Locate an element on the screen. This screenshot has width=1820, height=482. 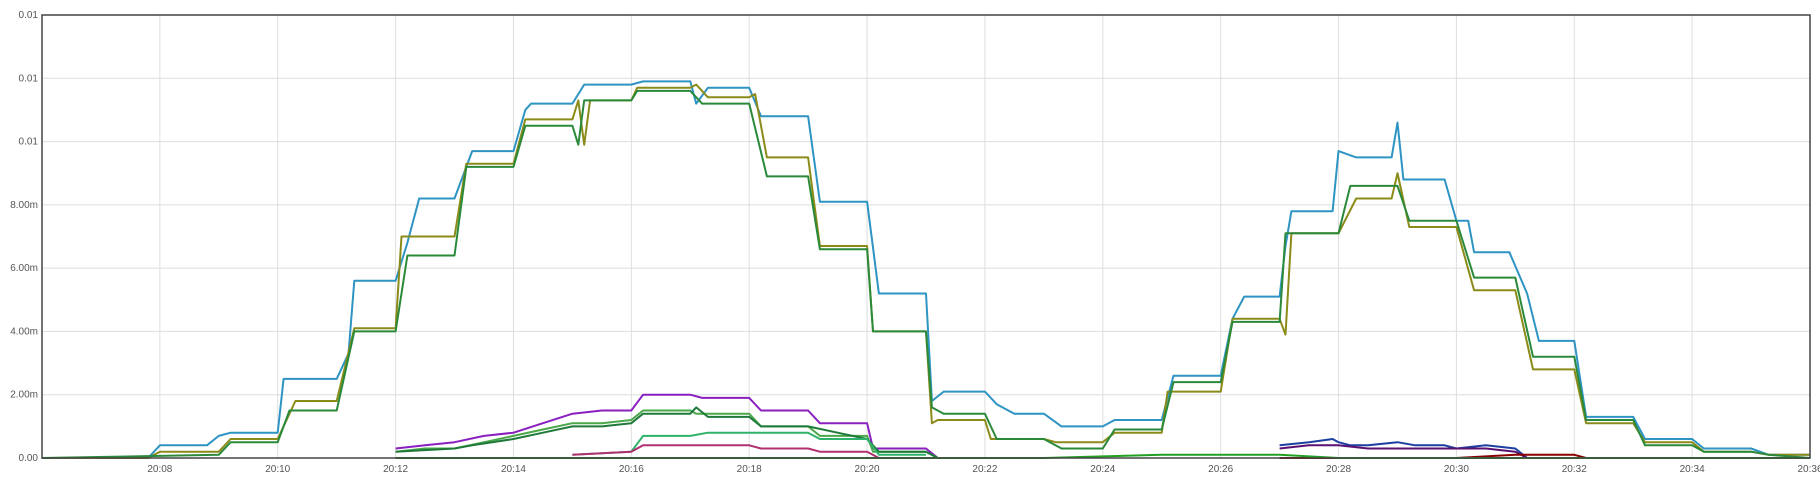
x-tick-label: 20:34 is located at coordinates (1692, 469).